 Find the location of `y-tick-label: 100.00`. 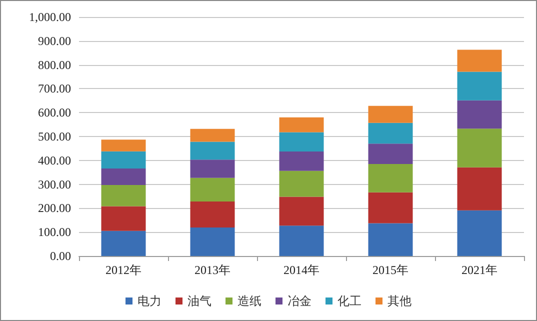

y-tick-label: 100.00 is located at coordinates (54, 232).